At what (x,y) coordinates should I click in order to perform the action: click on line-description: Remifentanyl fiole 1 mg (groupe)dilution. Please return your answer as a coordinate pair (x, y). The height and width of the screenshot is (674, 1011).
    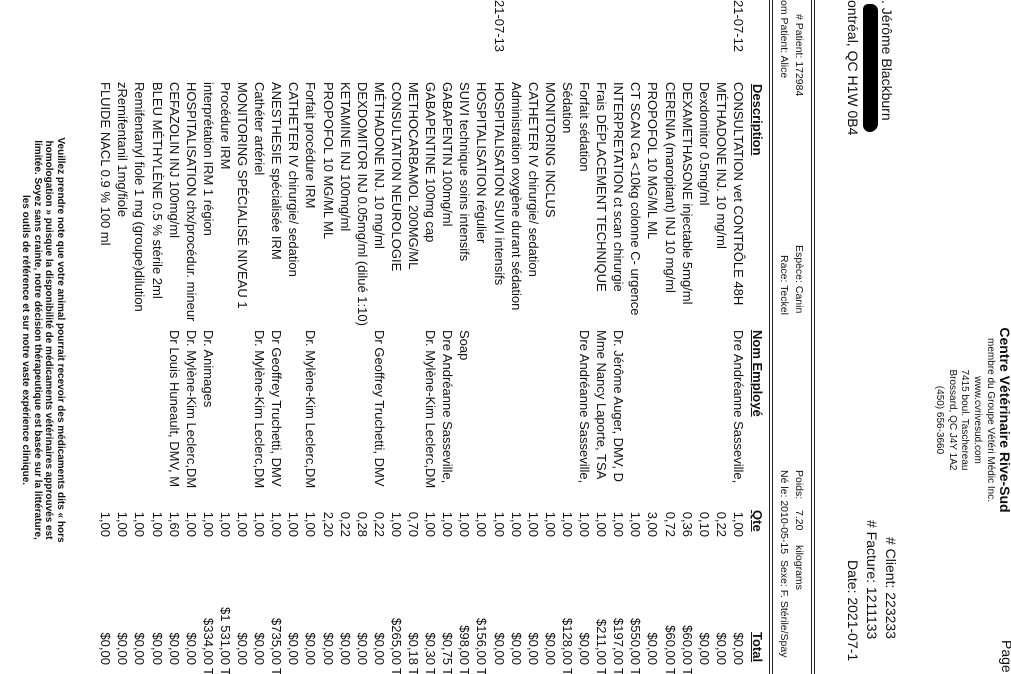
    Looking at the image, I should click on (140, 197).